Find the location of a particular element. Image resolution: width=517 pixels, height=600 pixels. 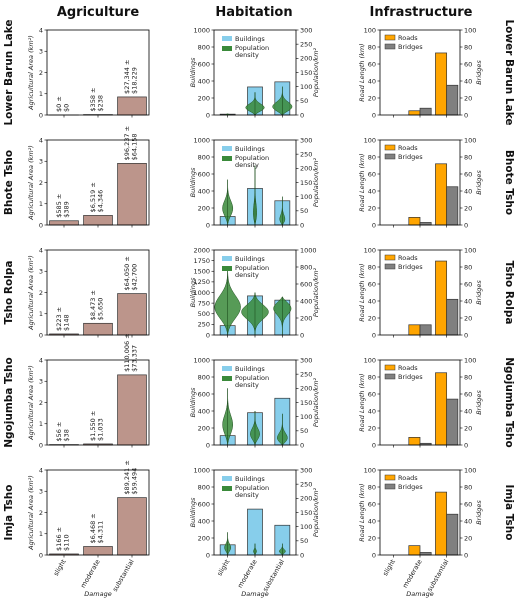

habitation-ytick-label: 400 is located at coordinates (204, 411).